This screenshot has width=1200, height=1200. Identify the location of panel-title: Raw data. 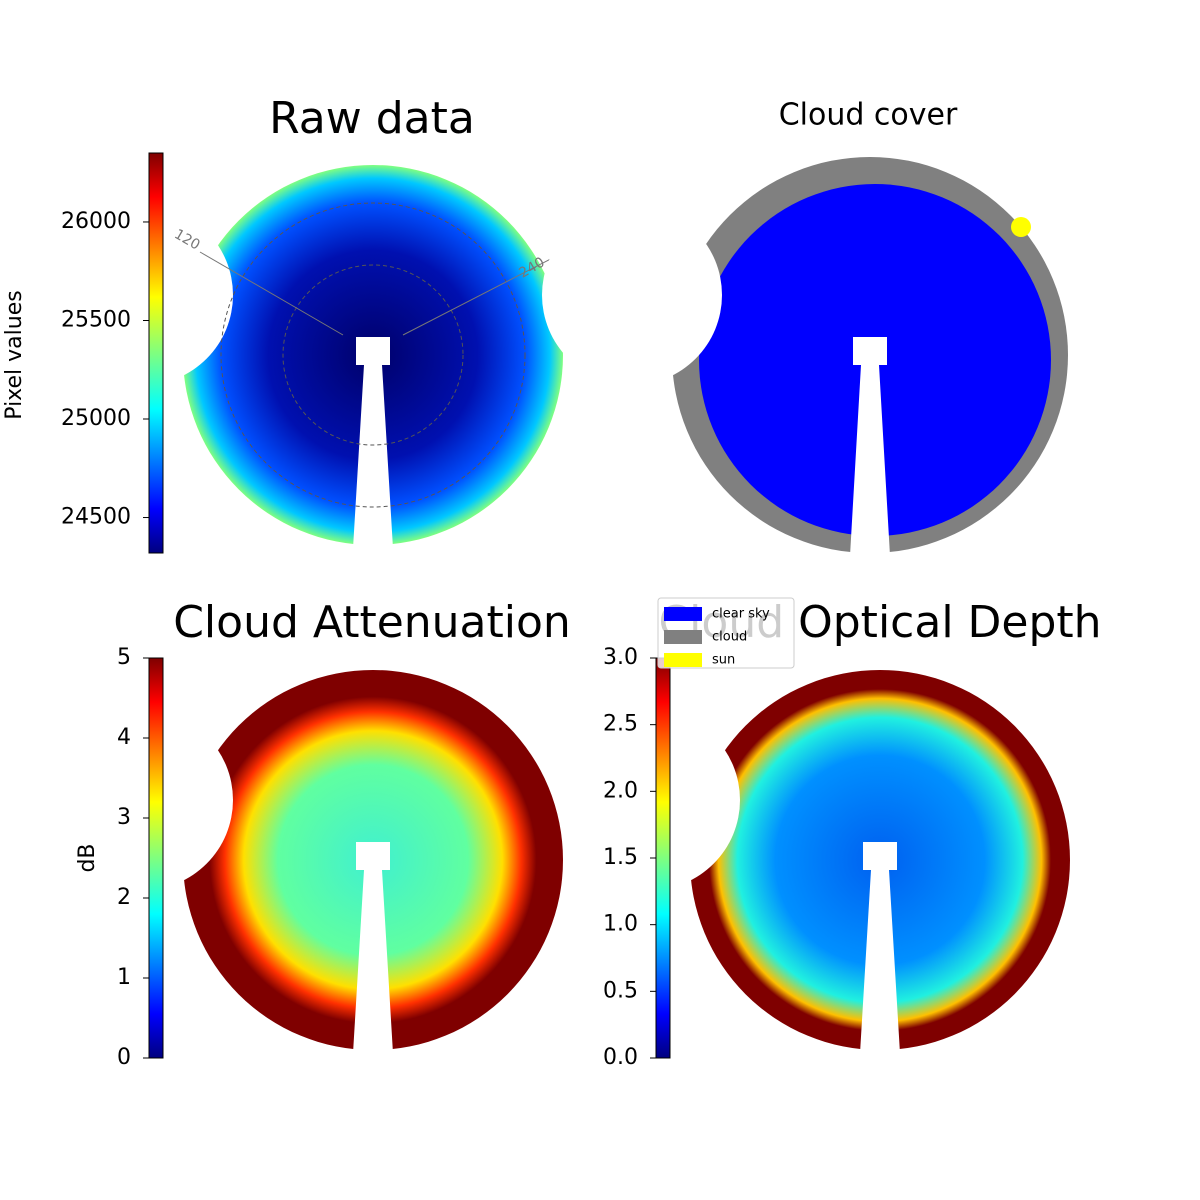
(372, 118).